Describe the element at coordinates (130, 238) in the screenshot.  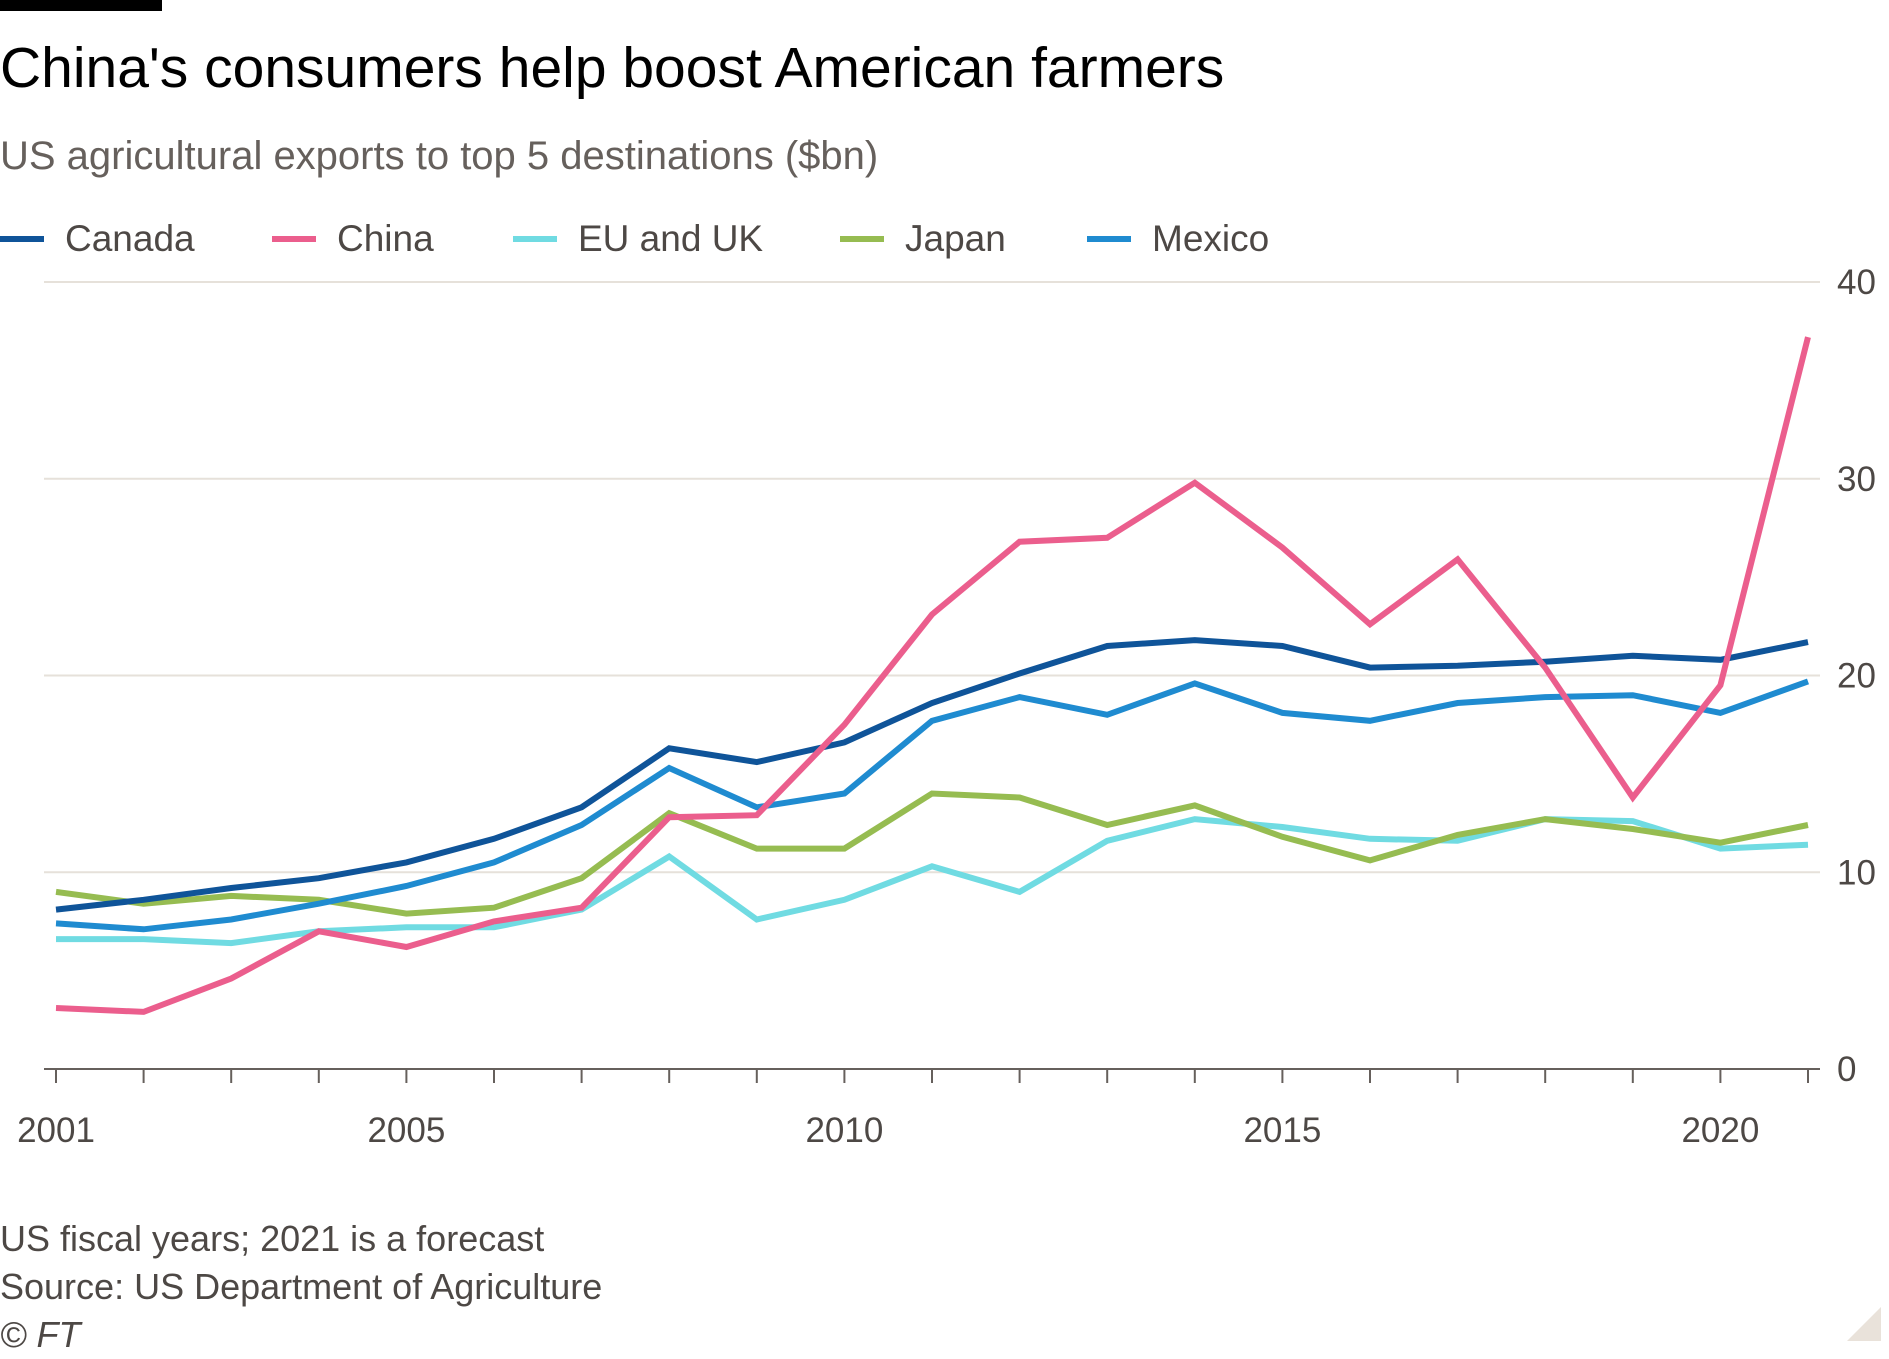
I see `legend-label-canada: Canada` at that location.